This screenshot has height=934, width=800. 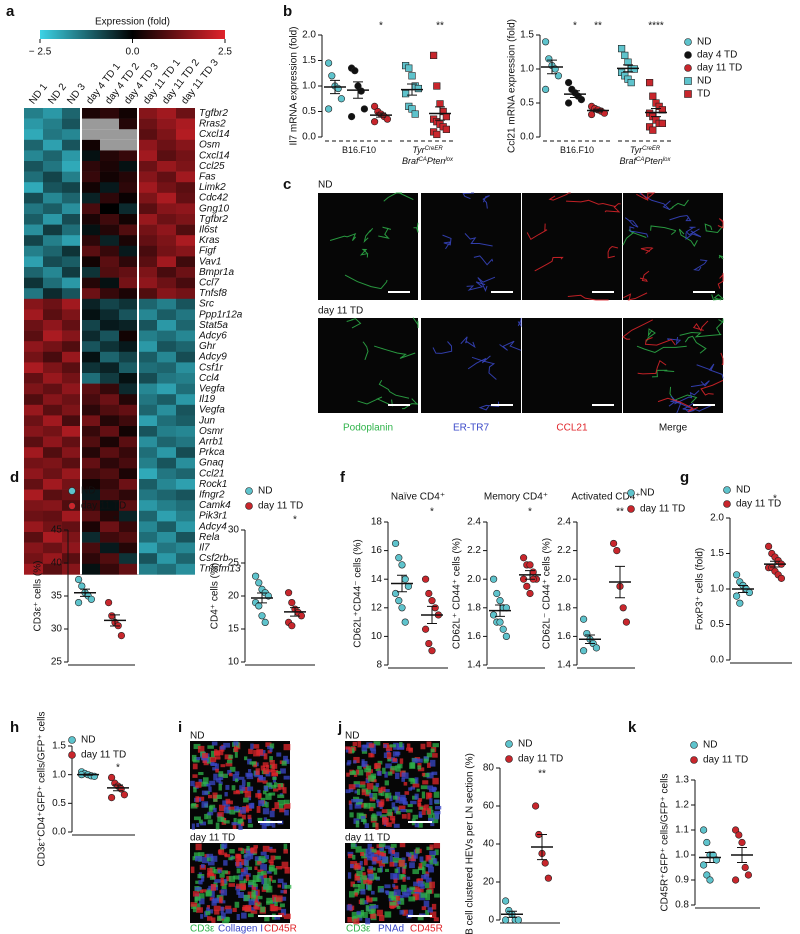 I want to click on row-label: Cdc42, so click(x=213, y=198).